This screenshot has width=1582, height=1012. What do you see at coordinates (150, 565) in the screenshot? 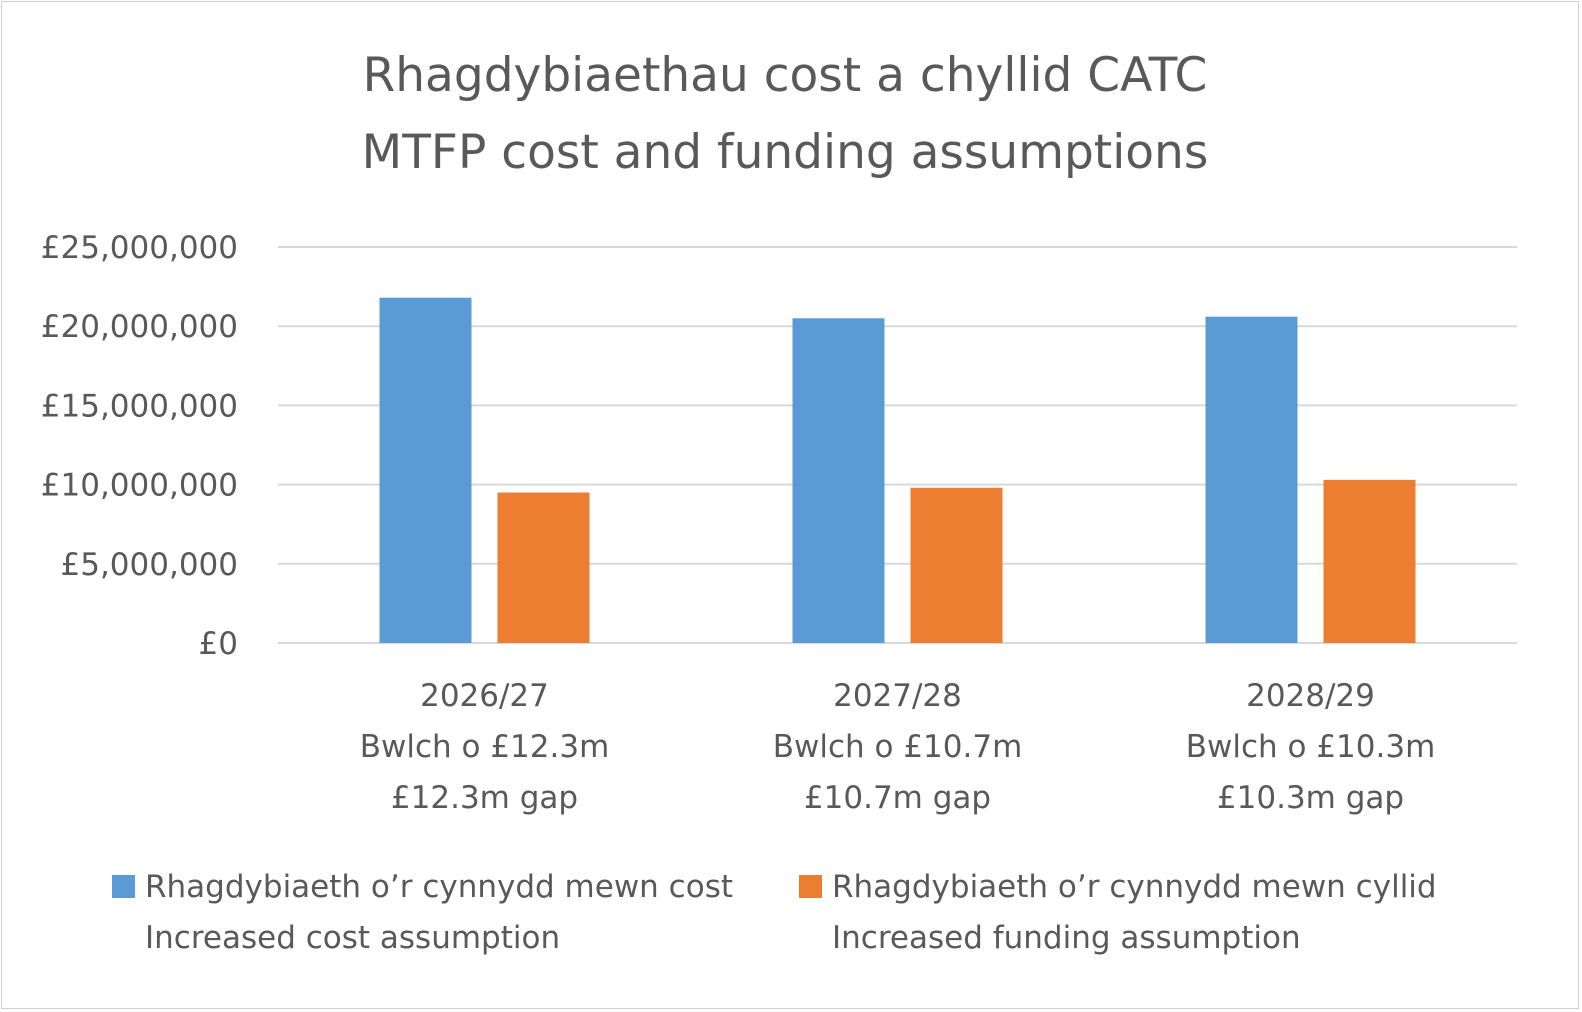
I see `y-tick-label: £5,000,000` at bounding box center [150, 565].